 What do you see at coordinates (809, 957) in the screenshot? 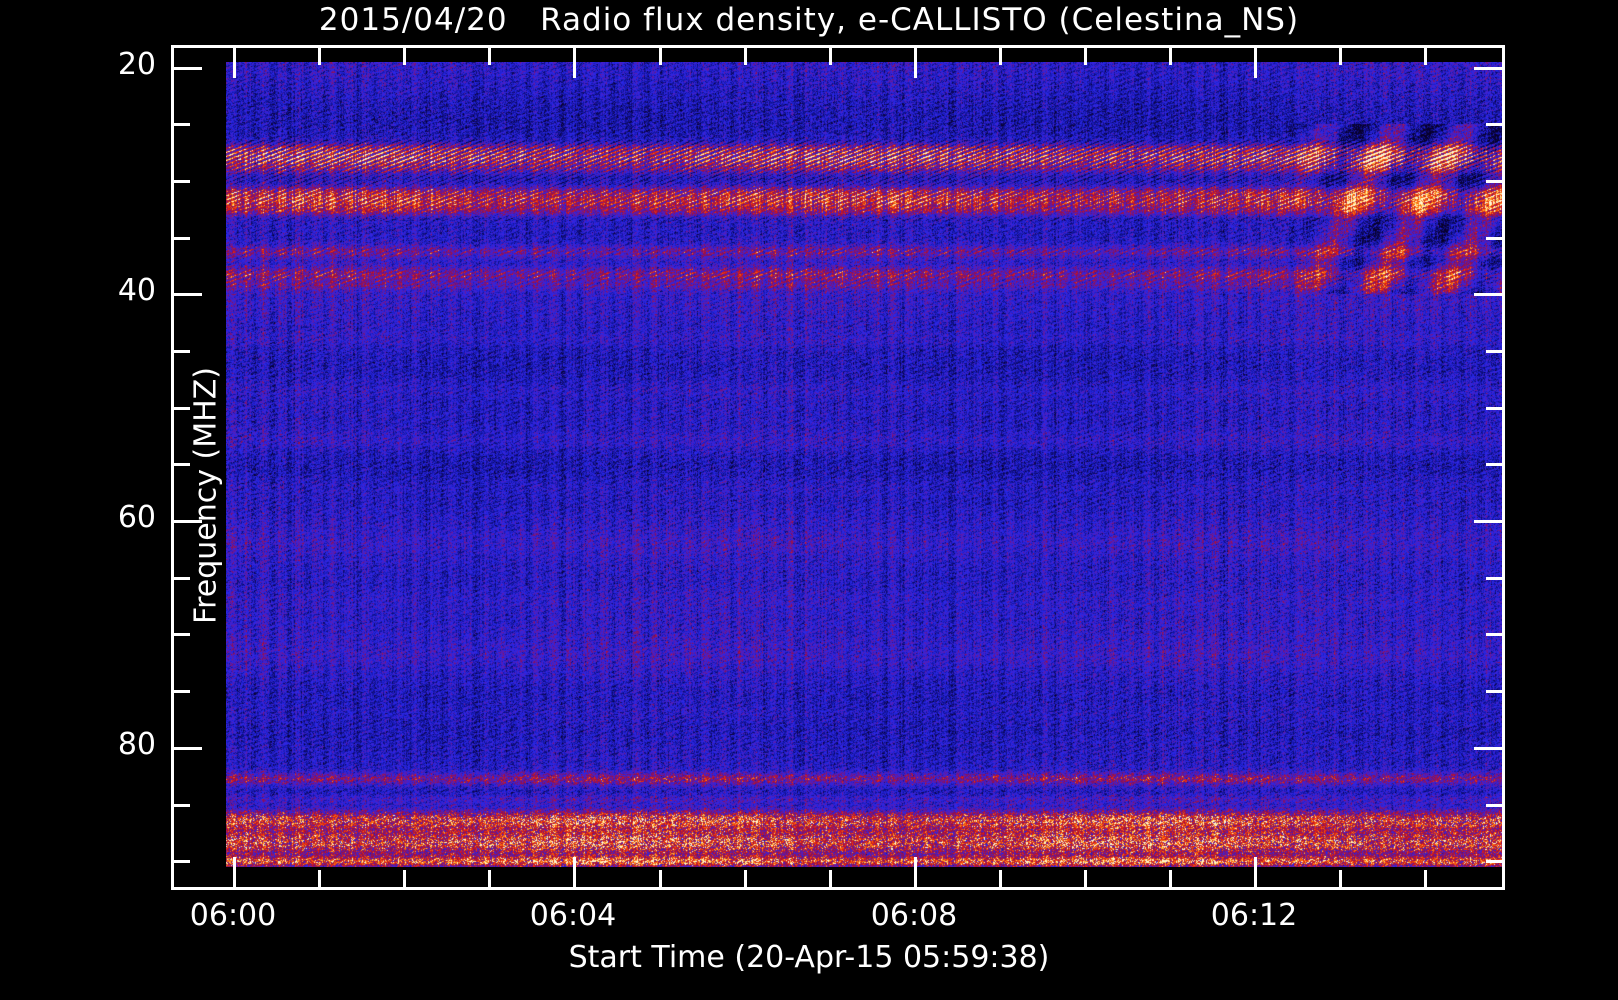
I see `x-axis-label: Start Time (20-Apr-15 05:59:38)` at bounding box center [809, 957].